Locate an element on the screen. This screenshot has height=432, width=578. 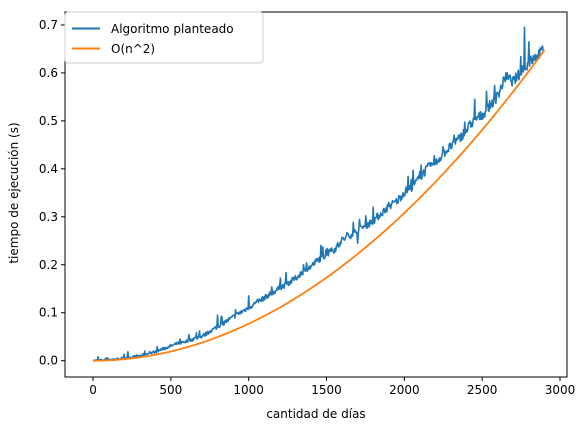
legend-label-o-n2: O(n^2) is located at coordinates (133, 49).